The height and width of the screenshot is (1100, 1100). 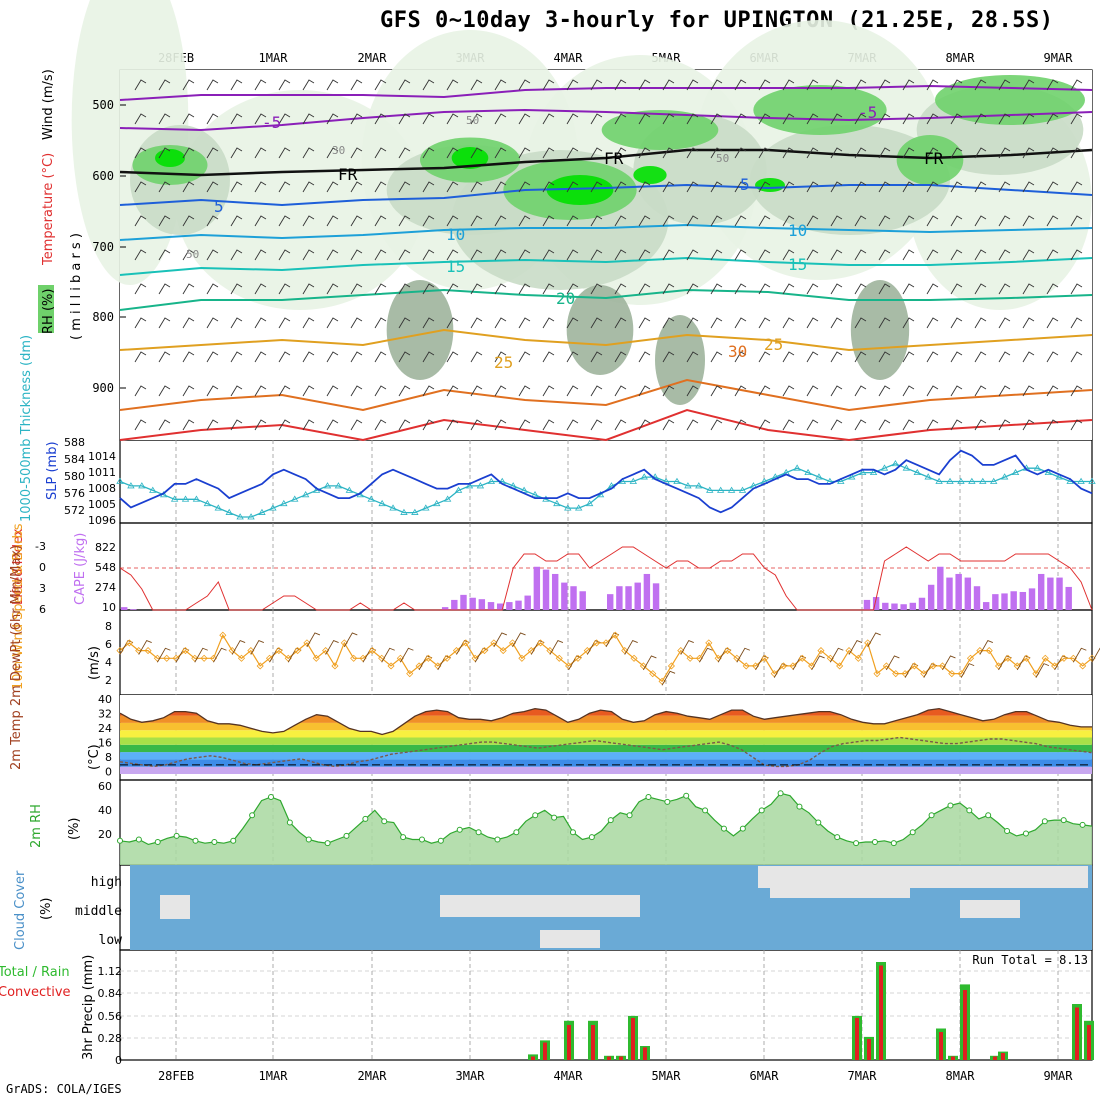 What do you see at coordinates (94, 757) in the screenshot?
I see `temp2m-unit-label: (°C)` at bounding box center [94, 757].